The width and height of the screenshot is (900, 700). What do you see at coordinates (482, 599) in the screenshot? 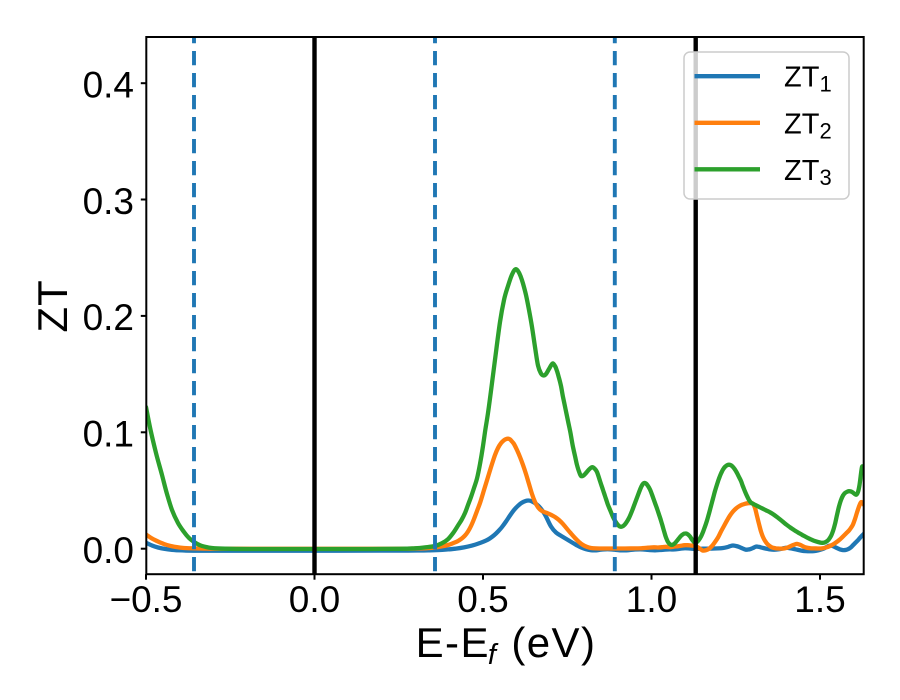
I see `svg-text: 0.5` at bounding box center [482, 599].